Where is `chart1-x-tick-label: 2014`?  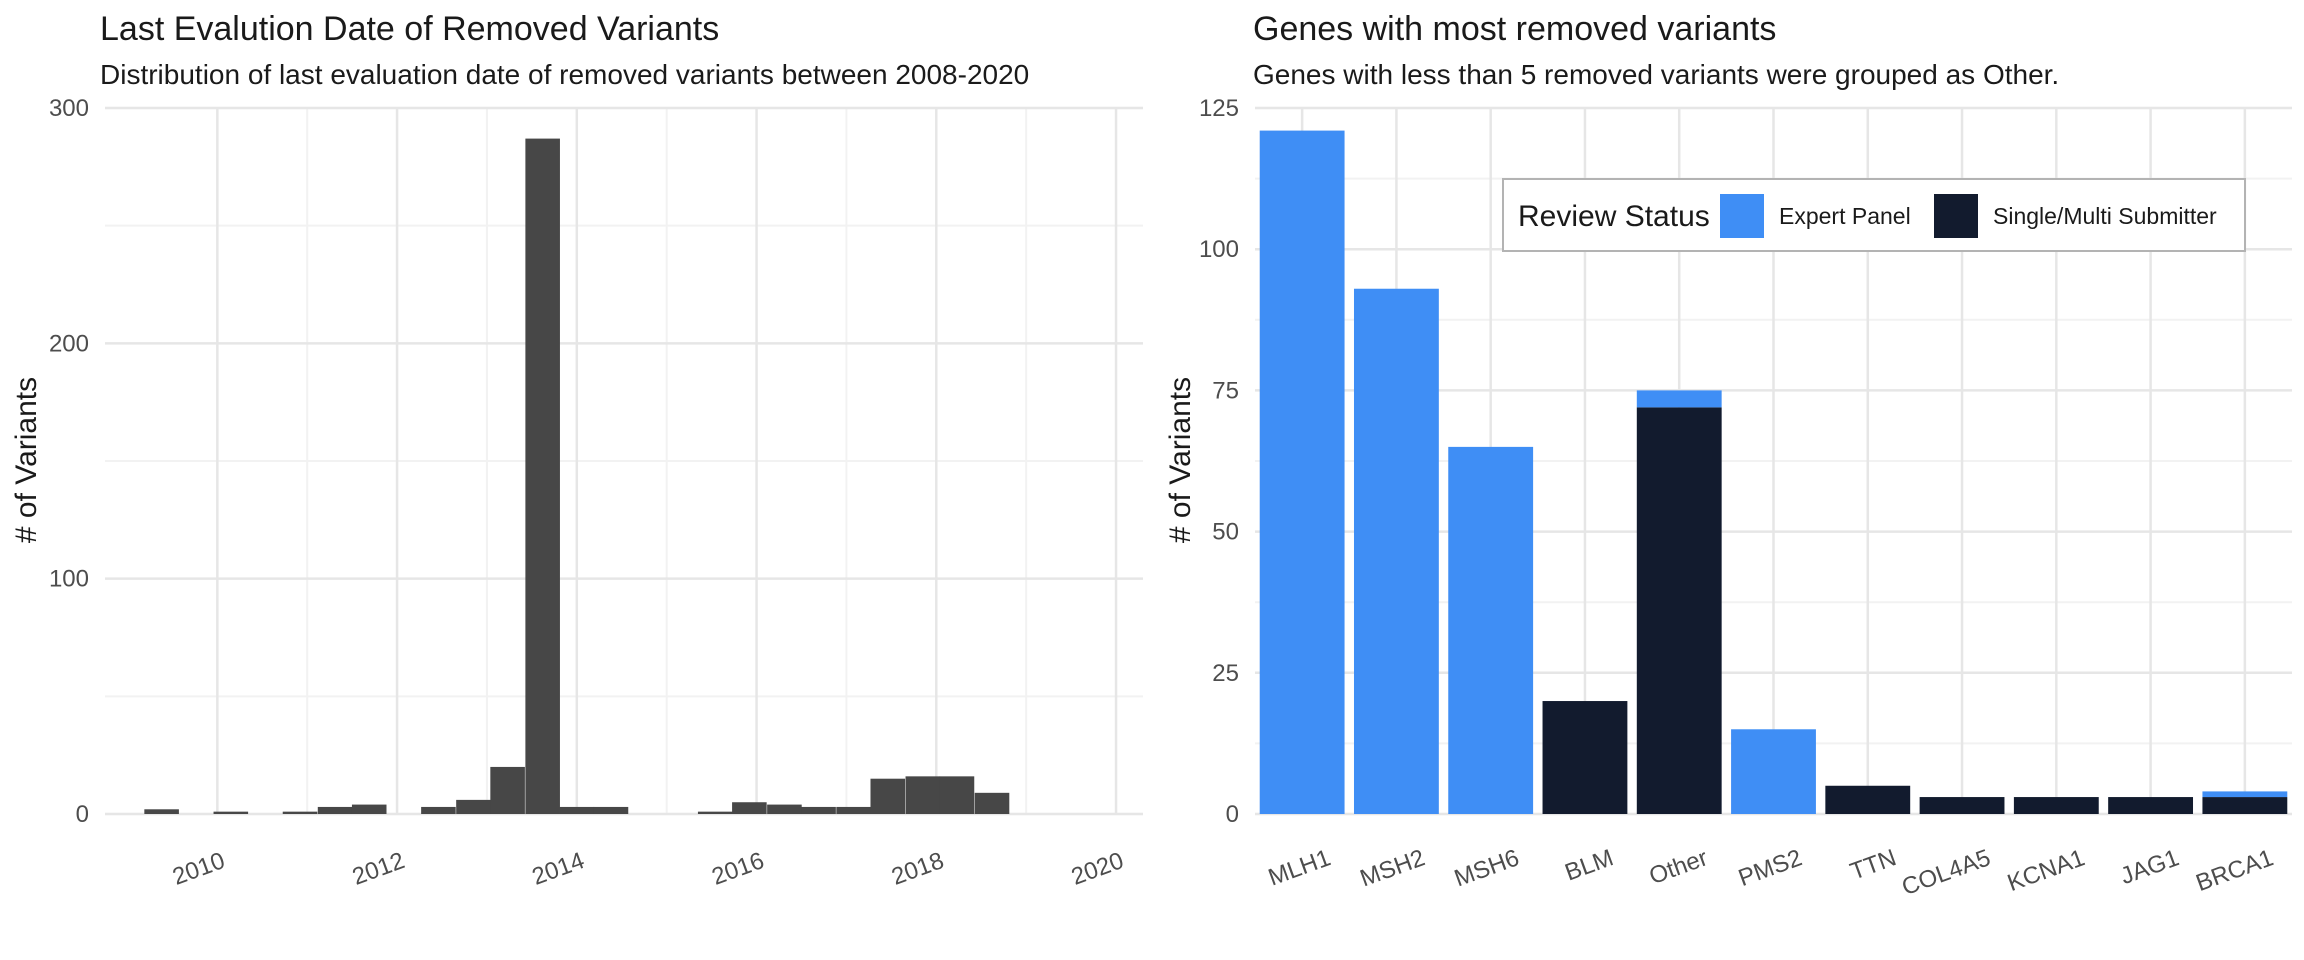
chart1-x-tick-label: 2014 is located at coordinates (558, 869).